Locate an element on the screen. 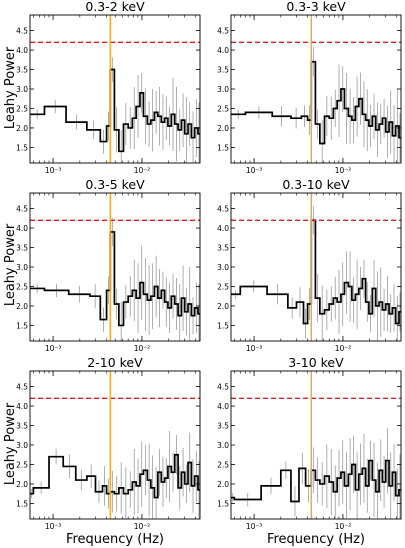 Image resolution: width=405 pixels, height=548 pixels. panel-6: 3-10 keV 1.5 2.0 2.5 3.0 3.5 4.0 4.5 10⁻³ 10⁻² is located at coordinates (309, 443).